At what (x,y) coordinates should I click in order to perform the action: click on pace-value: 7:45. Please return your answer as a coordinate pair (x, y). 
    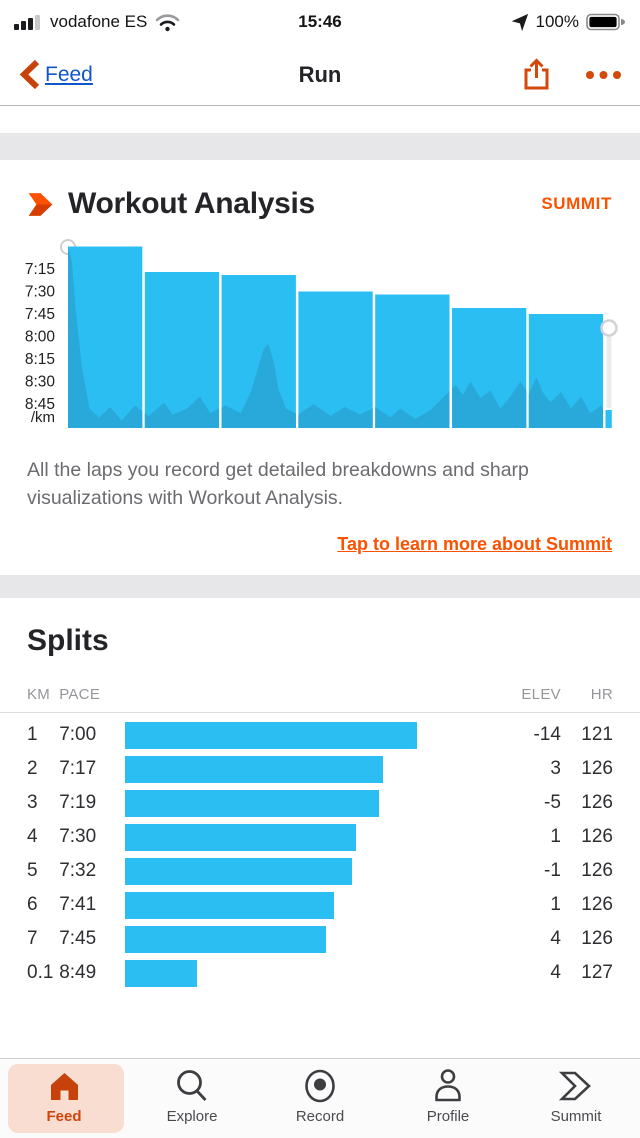
    Looking at the image, I should click on (78, 938).